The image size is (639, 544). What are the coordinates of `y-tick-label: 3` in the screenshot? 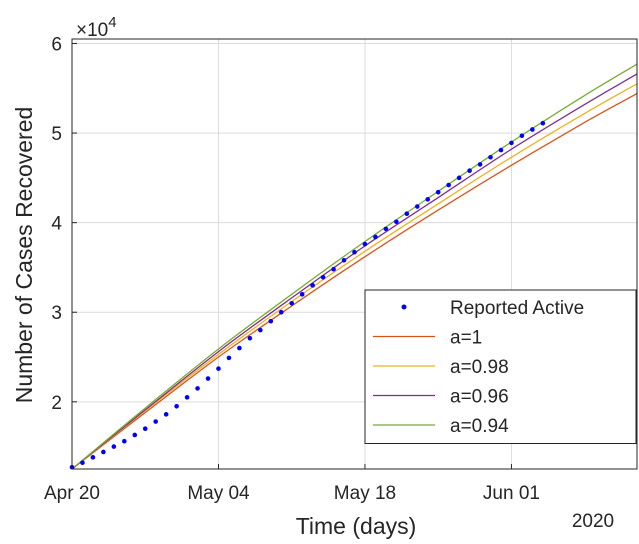 It's located at (56, 313).